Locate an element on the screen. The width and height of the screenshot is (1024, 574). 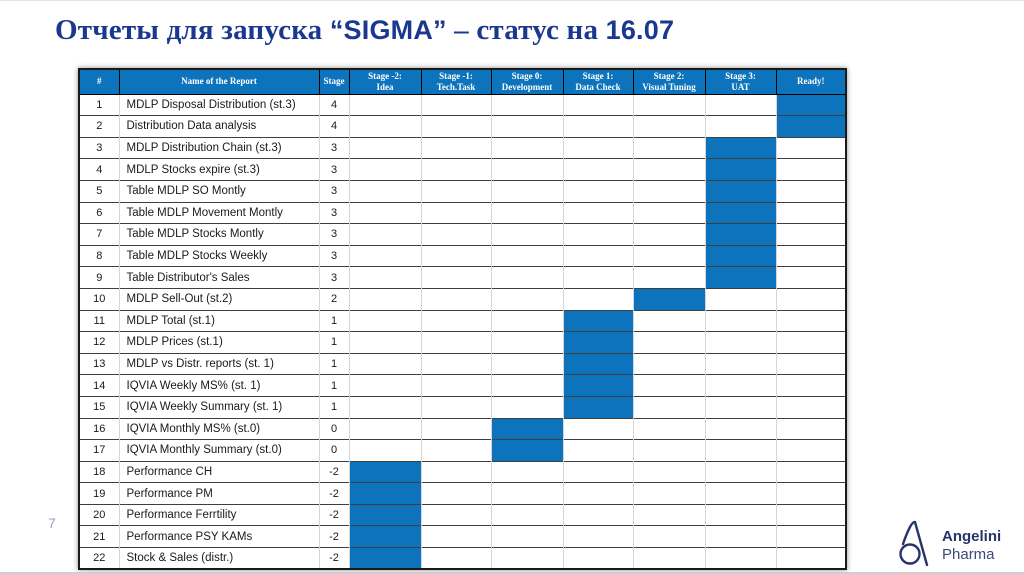
report-name: Stock & Sales (distr.) is located at coordinates (219, 558).